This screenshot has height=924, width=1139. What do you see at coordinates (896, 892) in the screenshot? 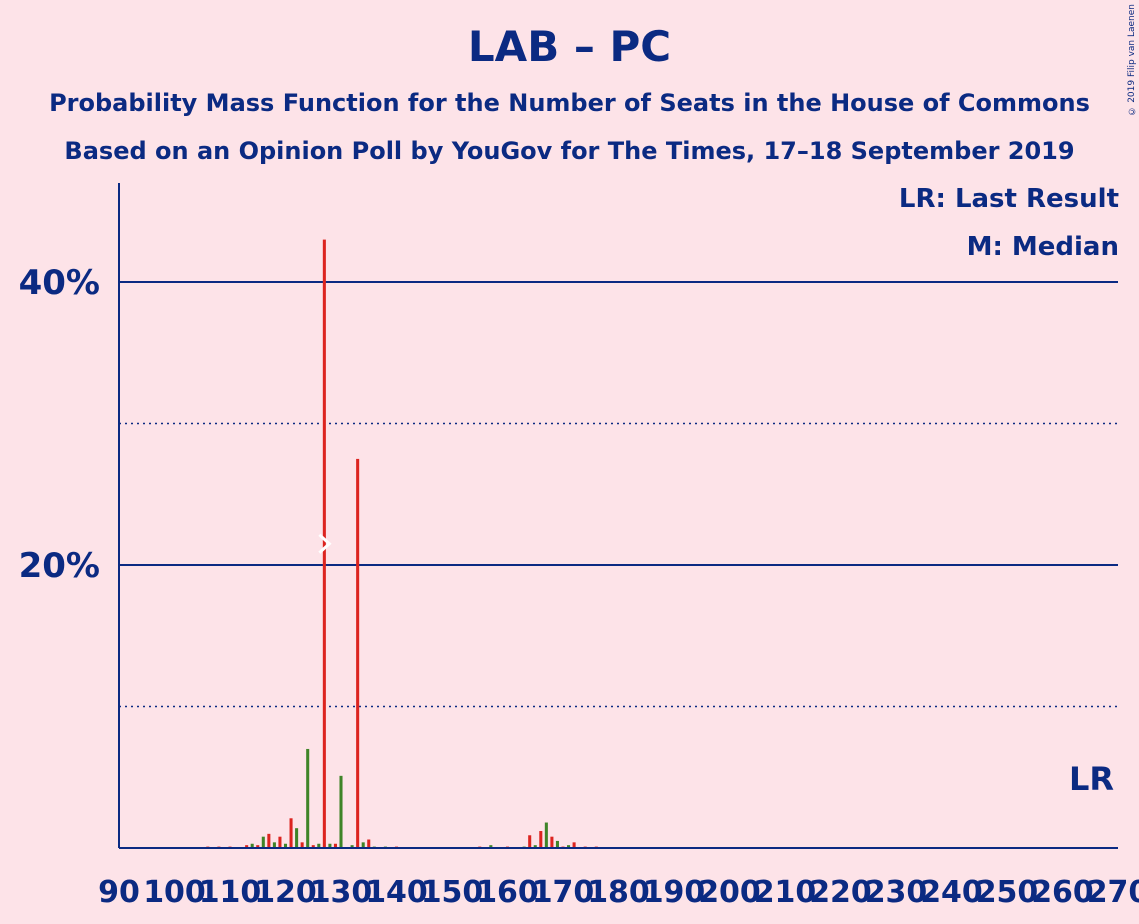
I see `x-tick-label-230: 230` at bounding box center [896, 892].